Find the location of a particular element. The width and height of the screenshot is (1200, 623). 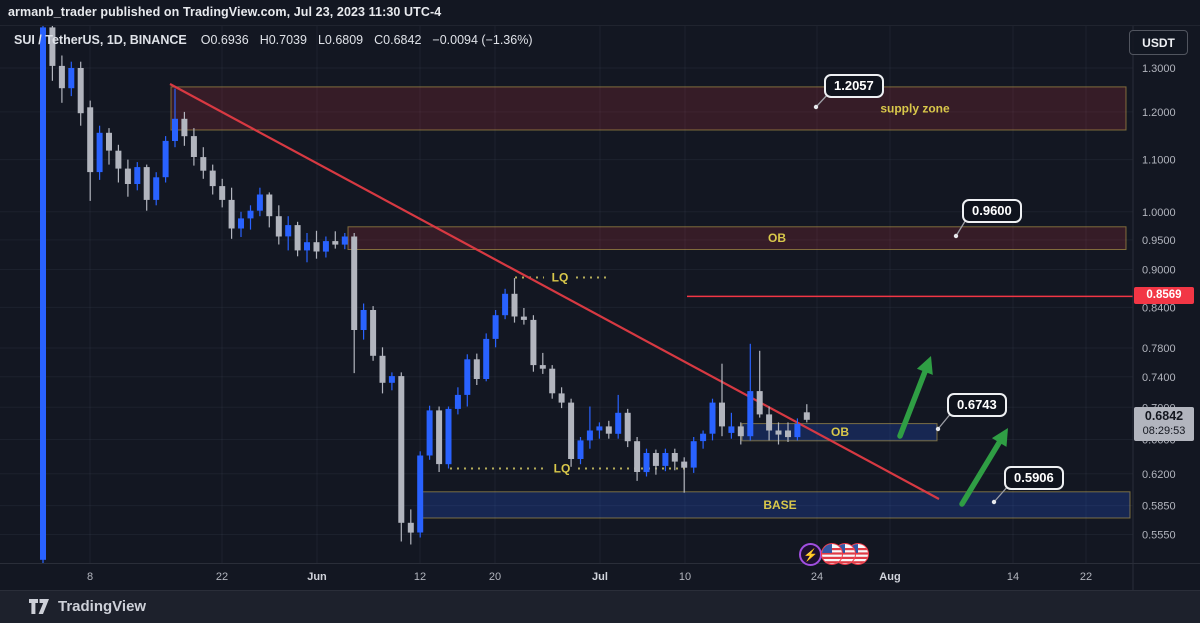

zone-ob-upper is located at coordinates (737, 238).